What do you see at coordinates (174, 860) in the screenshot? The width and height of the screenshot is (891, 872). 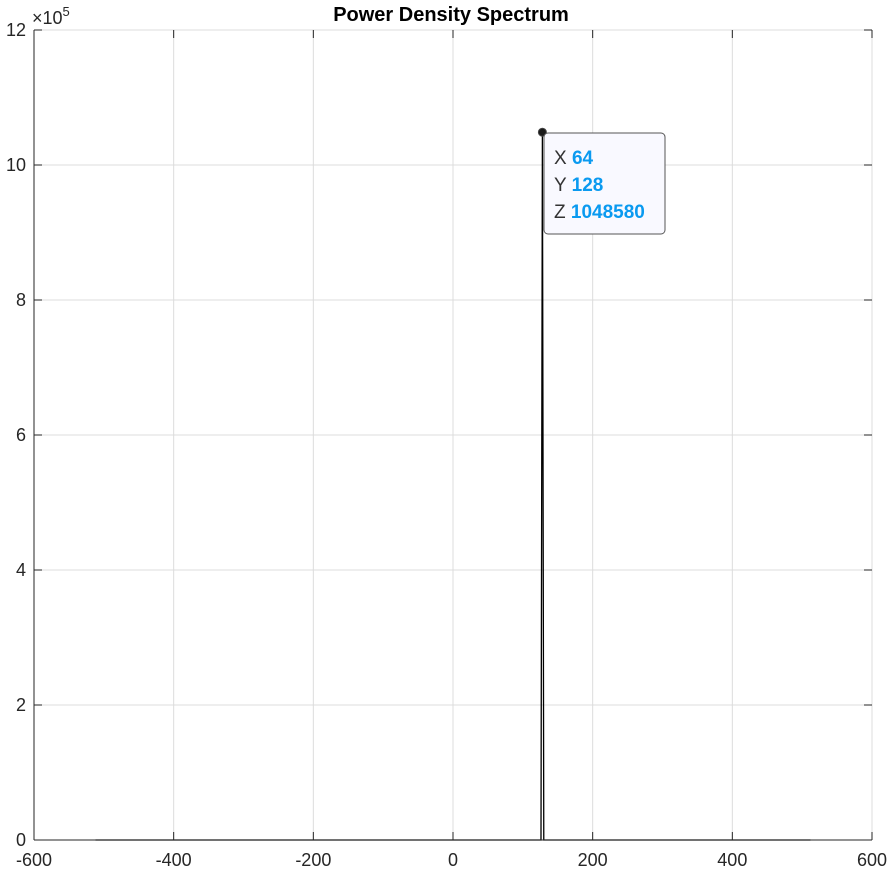 I see `x-tick-label: -400` at bounding box center [174, 860].